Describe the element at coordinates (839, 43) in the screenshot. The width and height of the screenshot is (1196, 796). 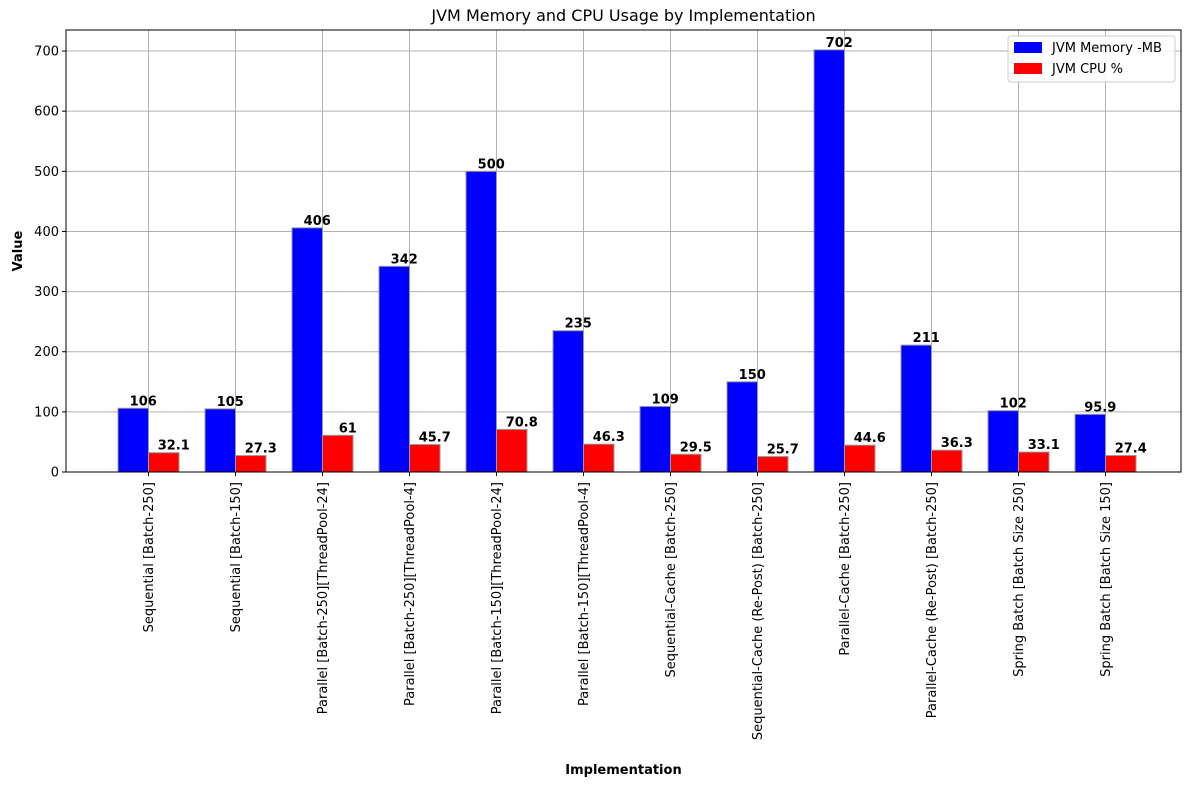
I see `bar-value-label: 702` at that location.